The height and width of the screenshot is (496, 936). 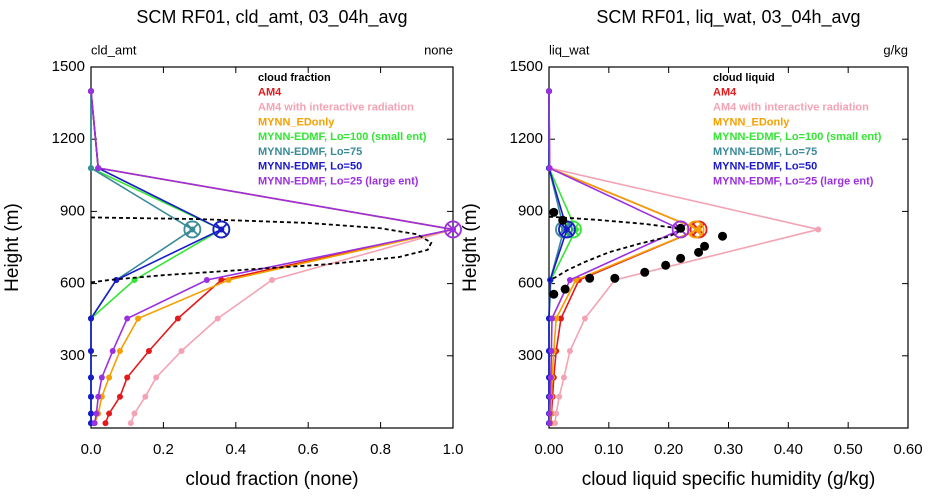 I want to click on legend-entry: AM4, so click(x=725, y=93).